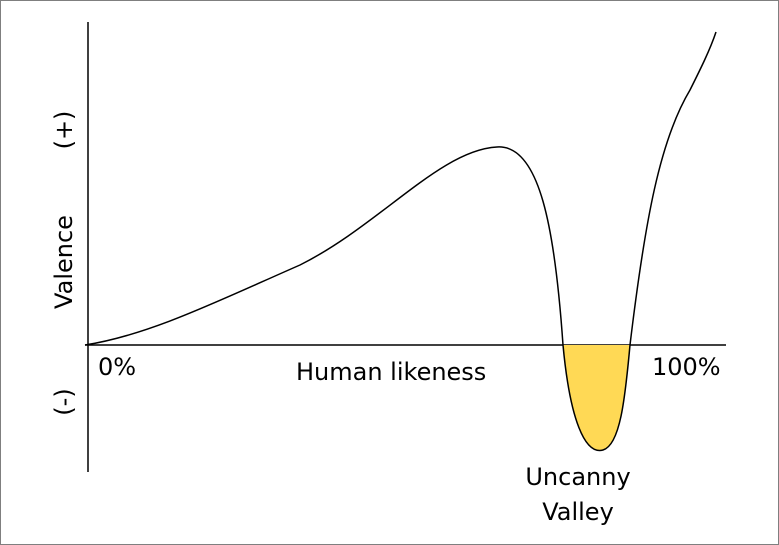 This screenshot has height=545, width=779. Describe the element at coordinates (64, 130) in the screenshot. I see `y-positive: (+)` at that location.